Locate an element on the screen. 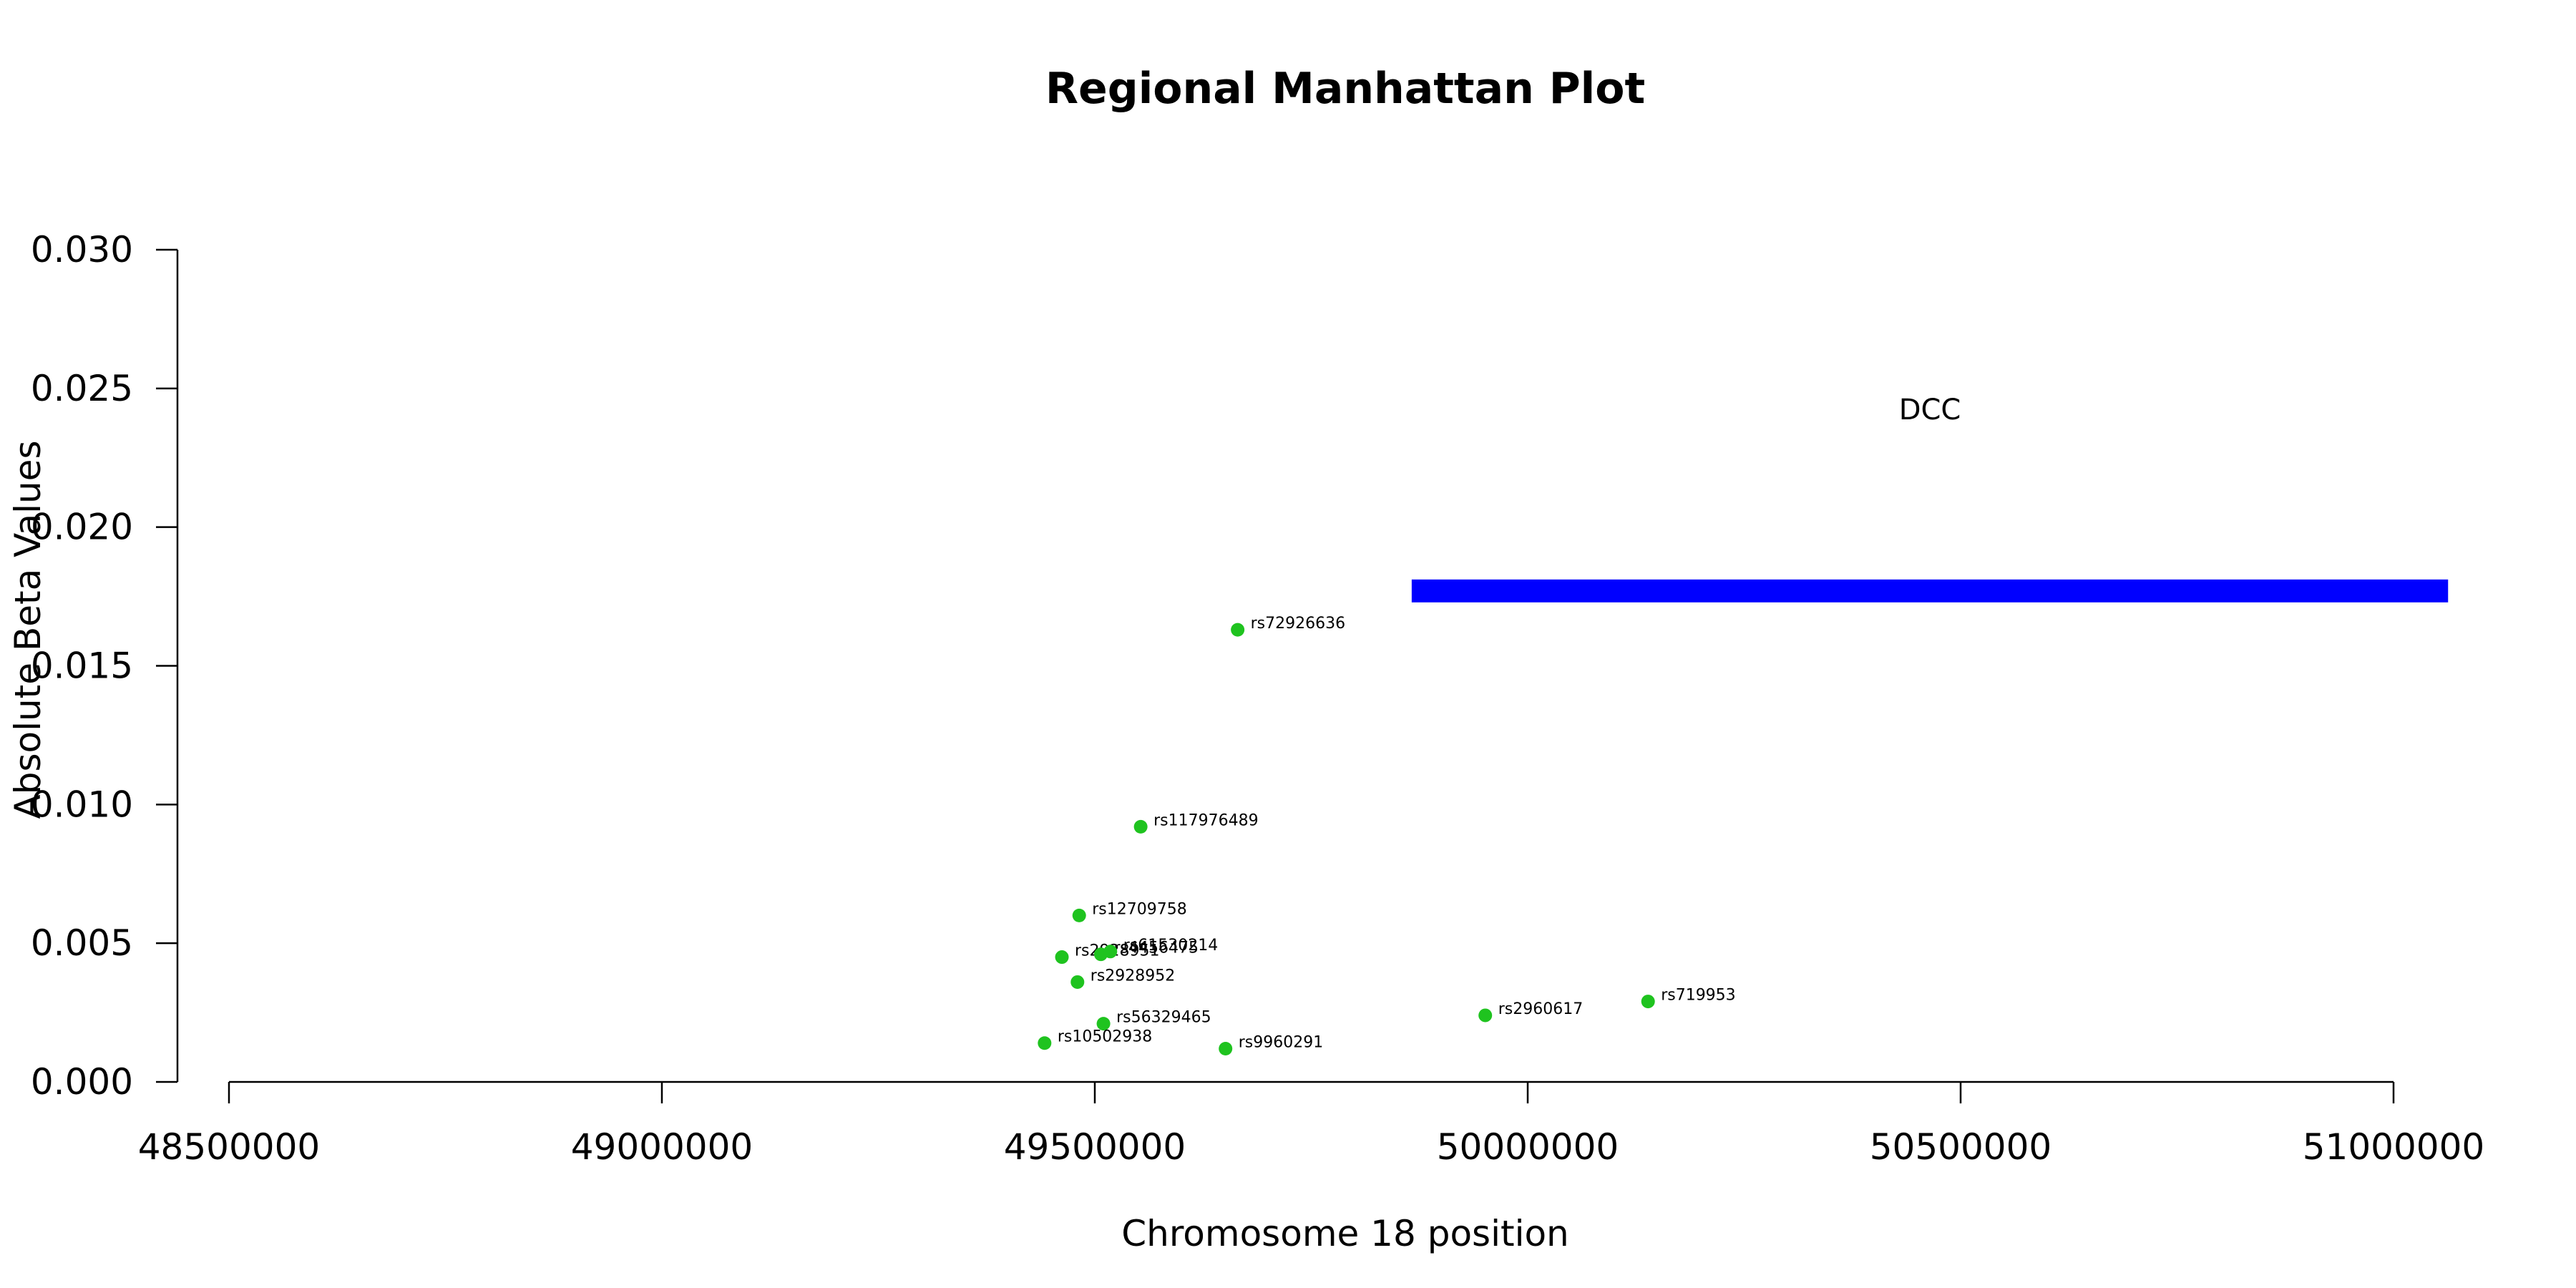 The width and height of the screenshot is (2576, 1288). snp-label: rs72926636 is located at coordinates (1298, 624).